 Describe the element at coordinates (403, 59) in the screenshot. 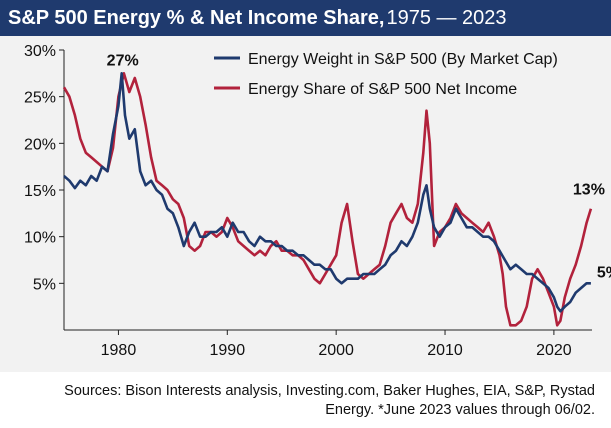

I see `legend-label: Energy Weight in S&P 500 (By Market Cap)` at that location.